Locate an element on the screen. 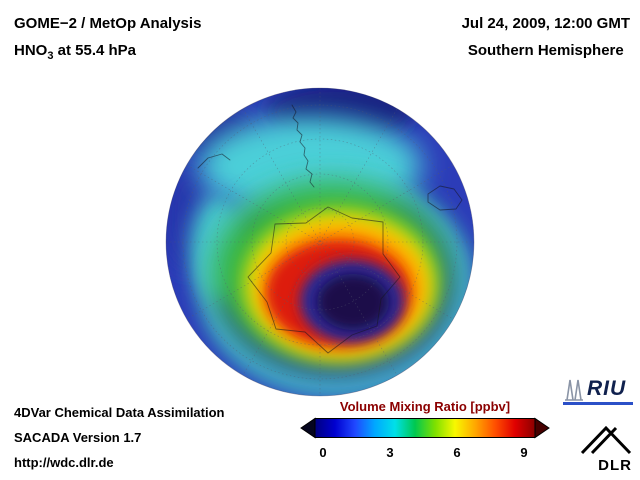 Image resolution: width=640 pixels, height=480 pixels. url-label: http://wdc.dlr.de is located at coordinates (64, 462).